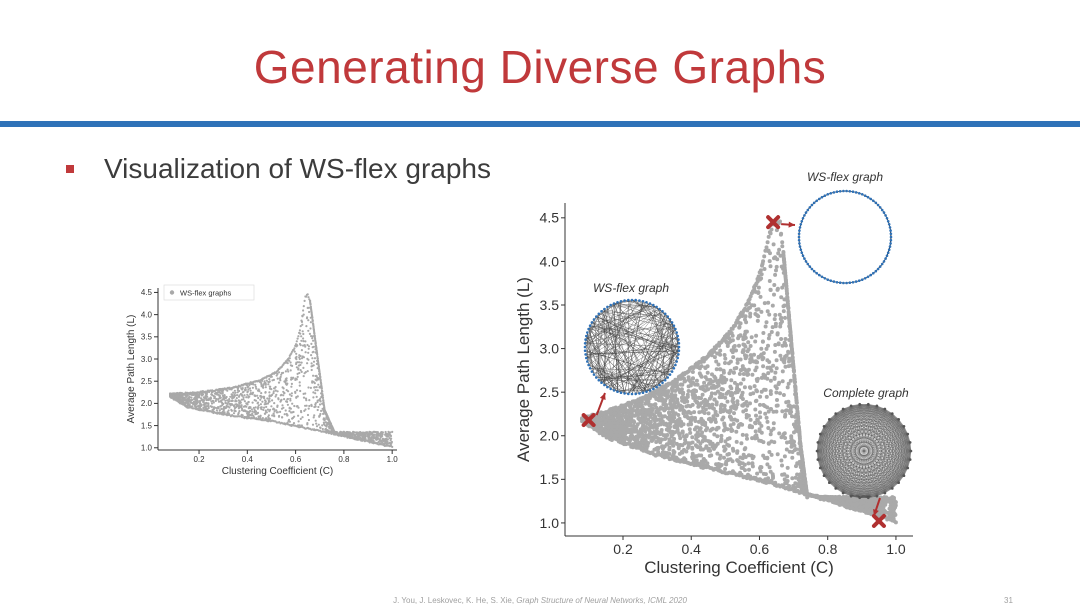 The image size is (1080, 608). Describe the element at coordinates (278, 169) in the screenshot. I see `bullet-item: Visualization of WS-flex graphs` at that location.